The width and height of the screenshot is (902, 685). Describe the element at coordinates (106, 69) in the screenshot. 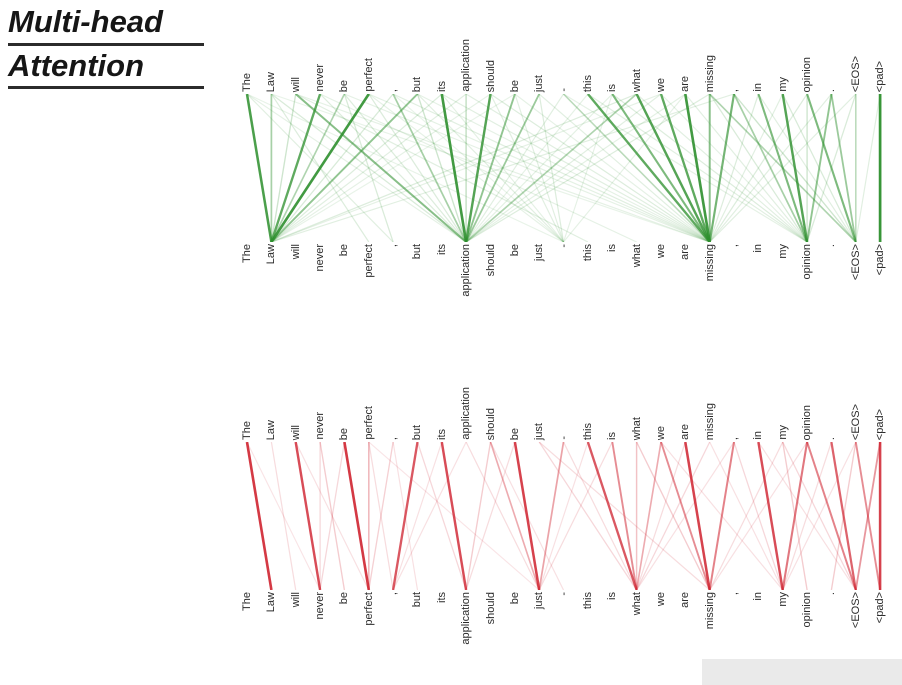

I see `title-line-2: Attention` at that location.